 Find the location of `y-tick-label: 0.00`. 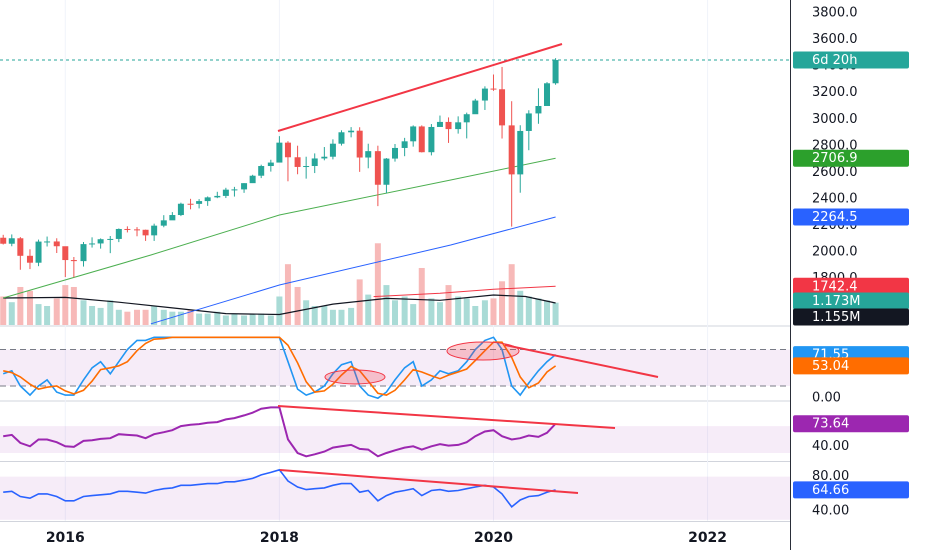

y-tick-label: 0.00 is located at coordinates (826, 398).